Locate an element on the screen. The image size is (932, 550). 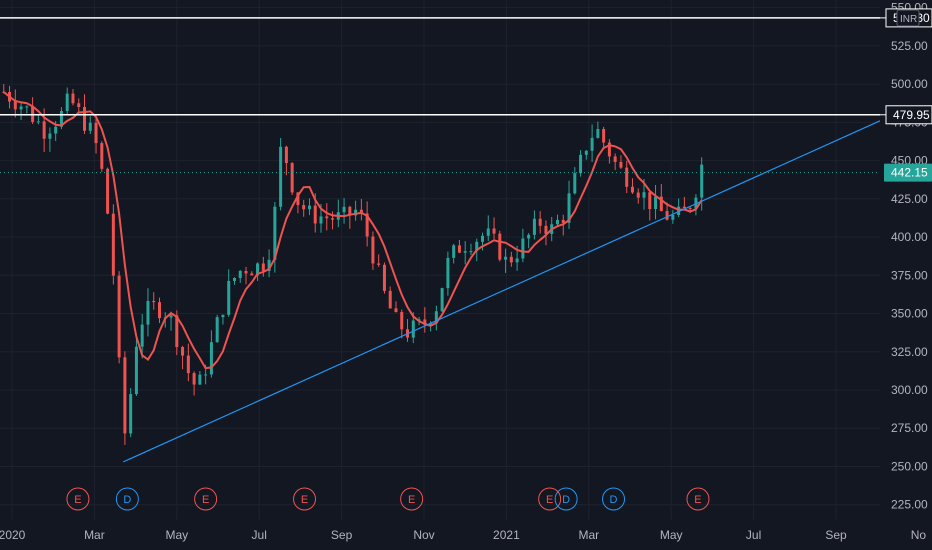
price-axis is located at coordinates (906, 275).